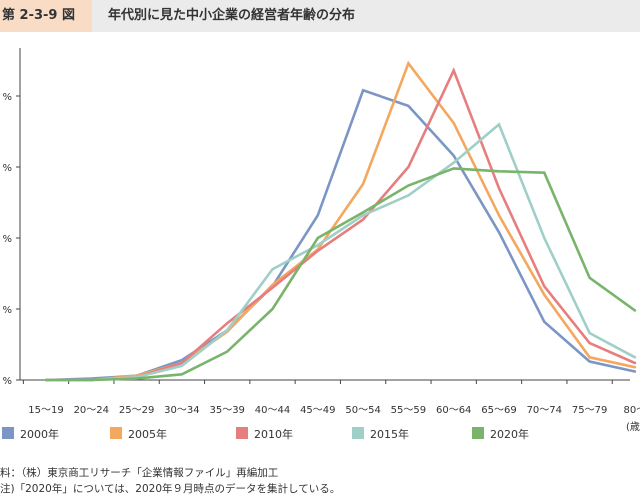 The height and width of the screenshot is (498, 640). What do you see at coordinates (181, 410) in the screenshot?
I see `x-tick-label: 30〜34` at bounding box center [181, 410].